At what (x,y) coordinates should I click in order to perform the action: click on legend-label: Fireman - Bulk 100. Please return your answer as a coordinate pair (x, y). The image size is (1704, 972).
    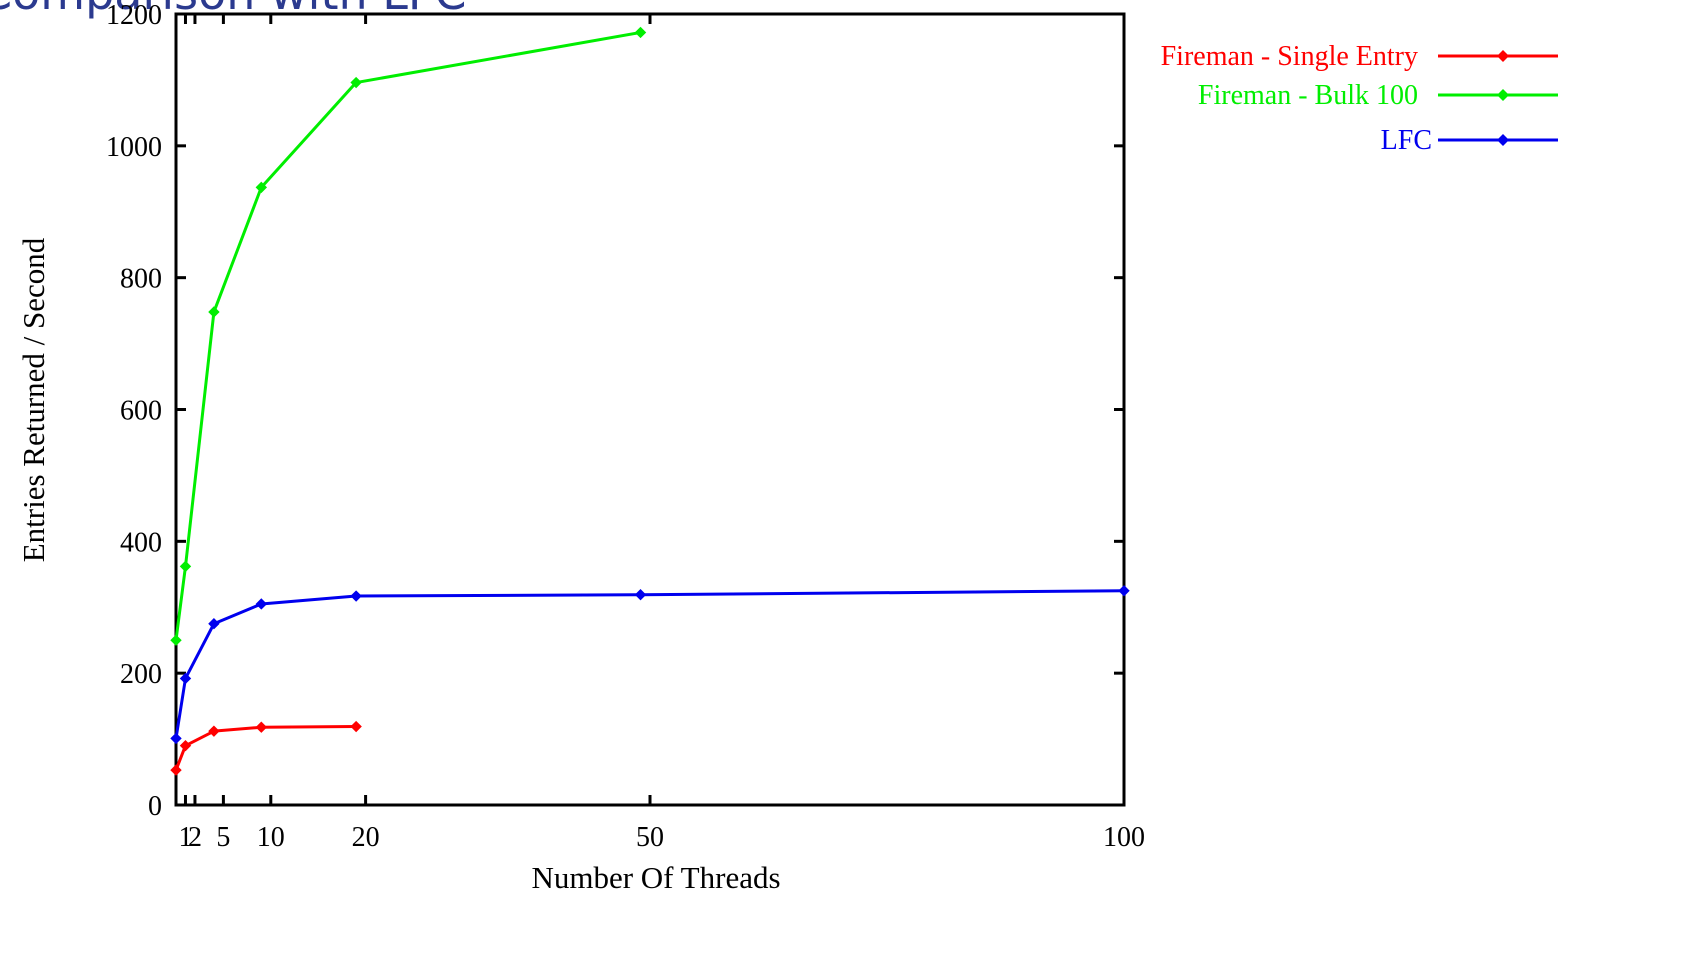
    Looking at the image, I should click on (1308, 95).